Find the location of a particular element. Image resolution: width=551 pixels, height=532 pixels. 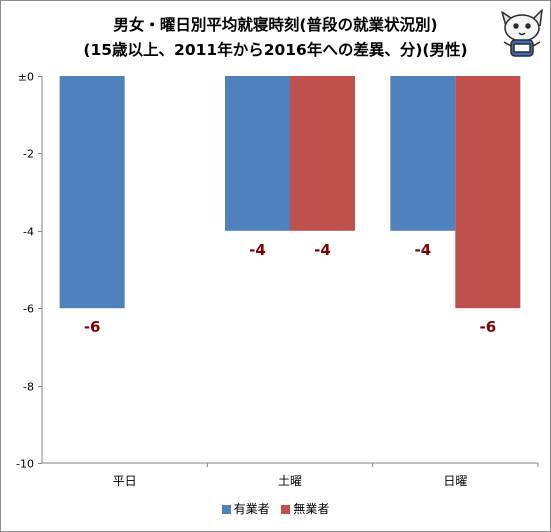

y-tick-label: -4 is located at coordinates (28, 232).